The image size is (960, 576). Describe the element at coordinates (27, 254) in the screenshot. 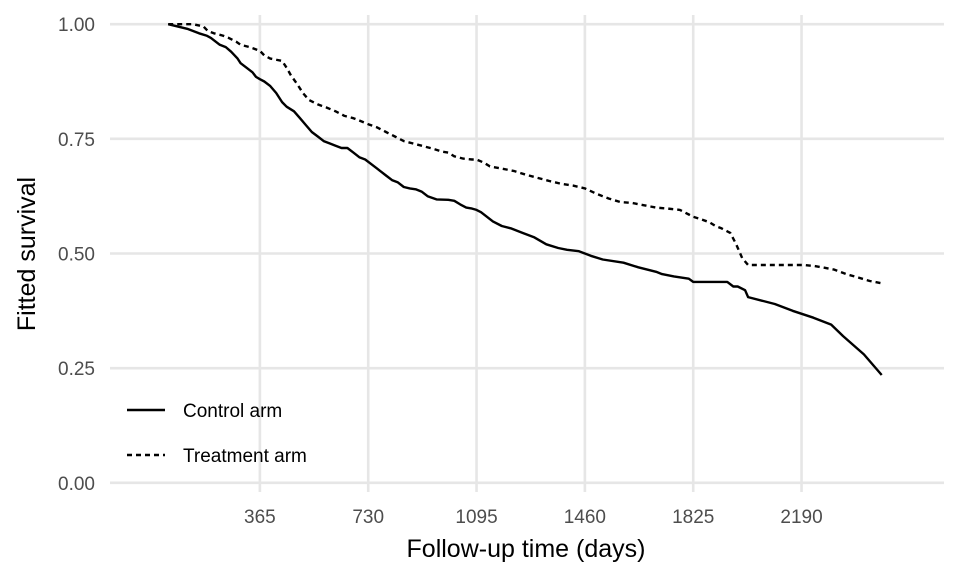

I see `y-axis-title: Fitted survival` at that location.